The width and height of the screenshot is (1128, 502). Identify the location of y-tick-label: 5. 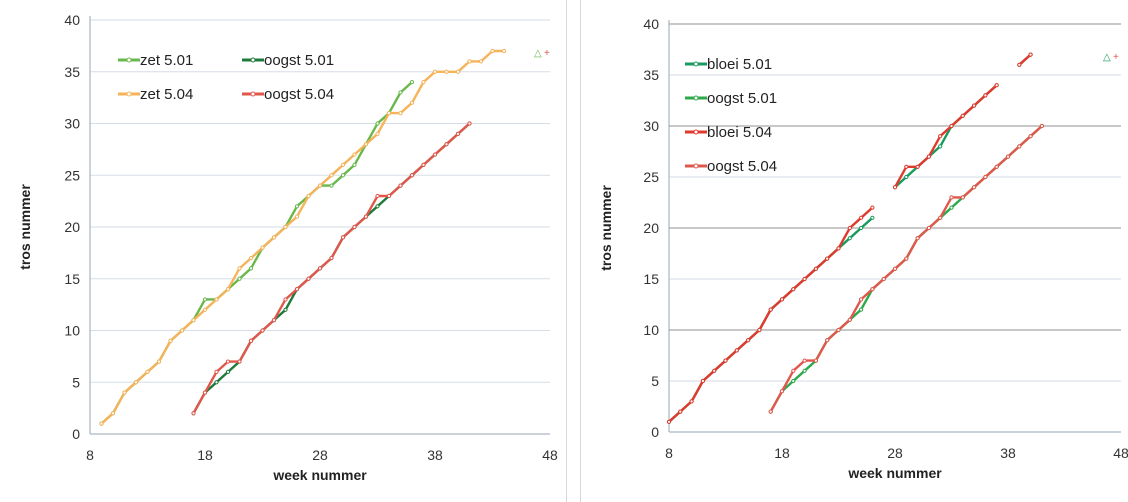
(76, 382).